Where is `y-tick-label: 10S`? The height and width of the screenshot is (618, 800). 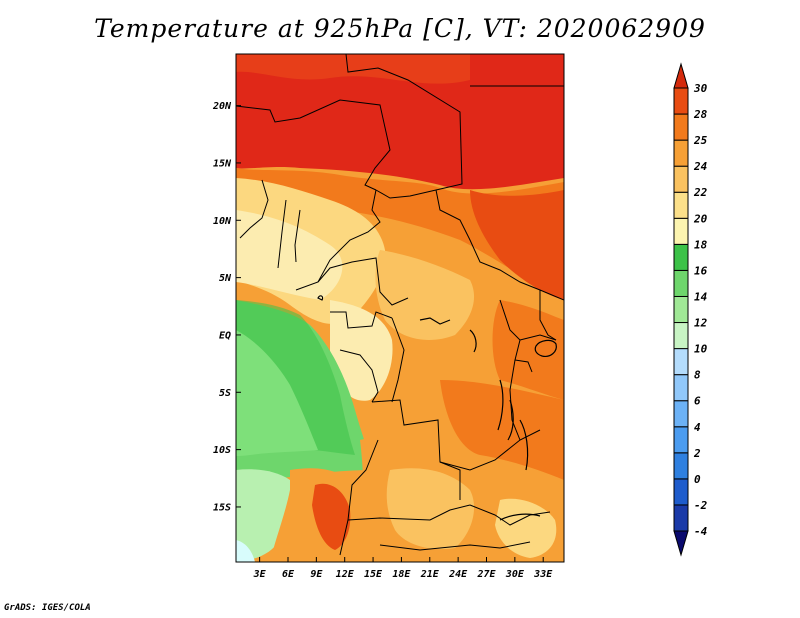
y-tick-label: 10S is located at coordinates (222, 450).